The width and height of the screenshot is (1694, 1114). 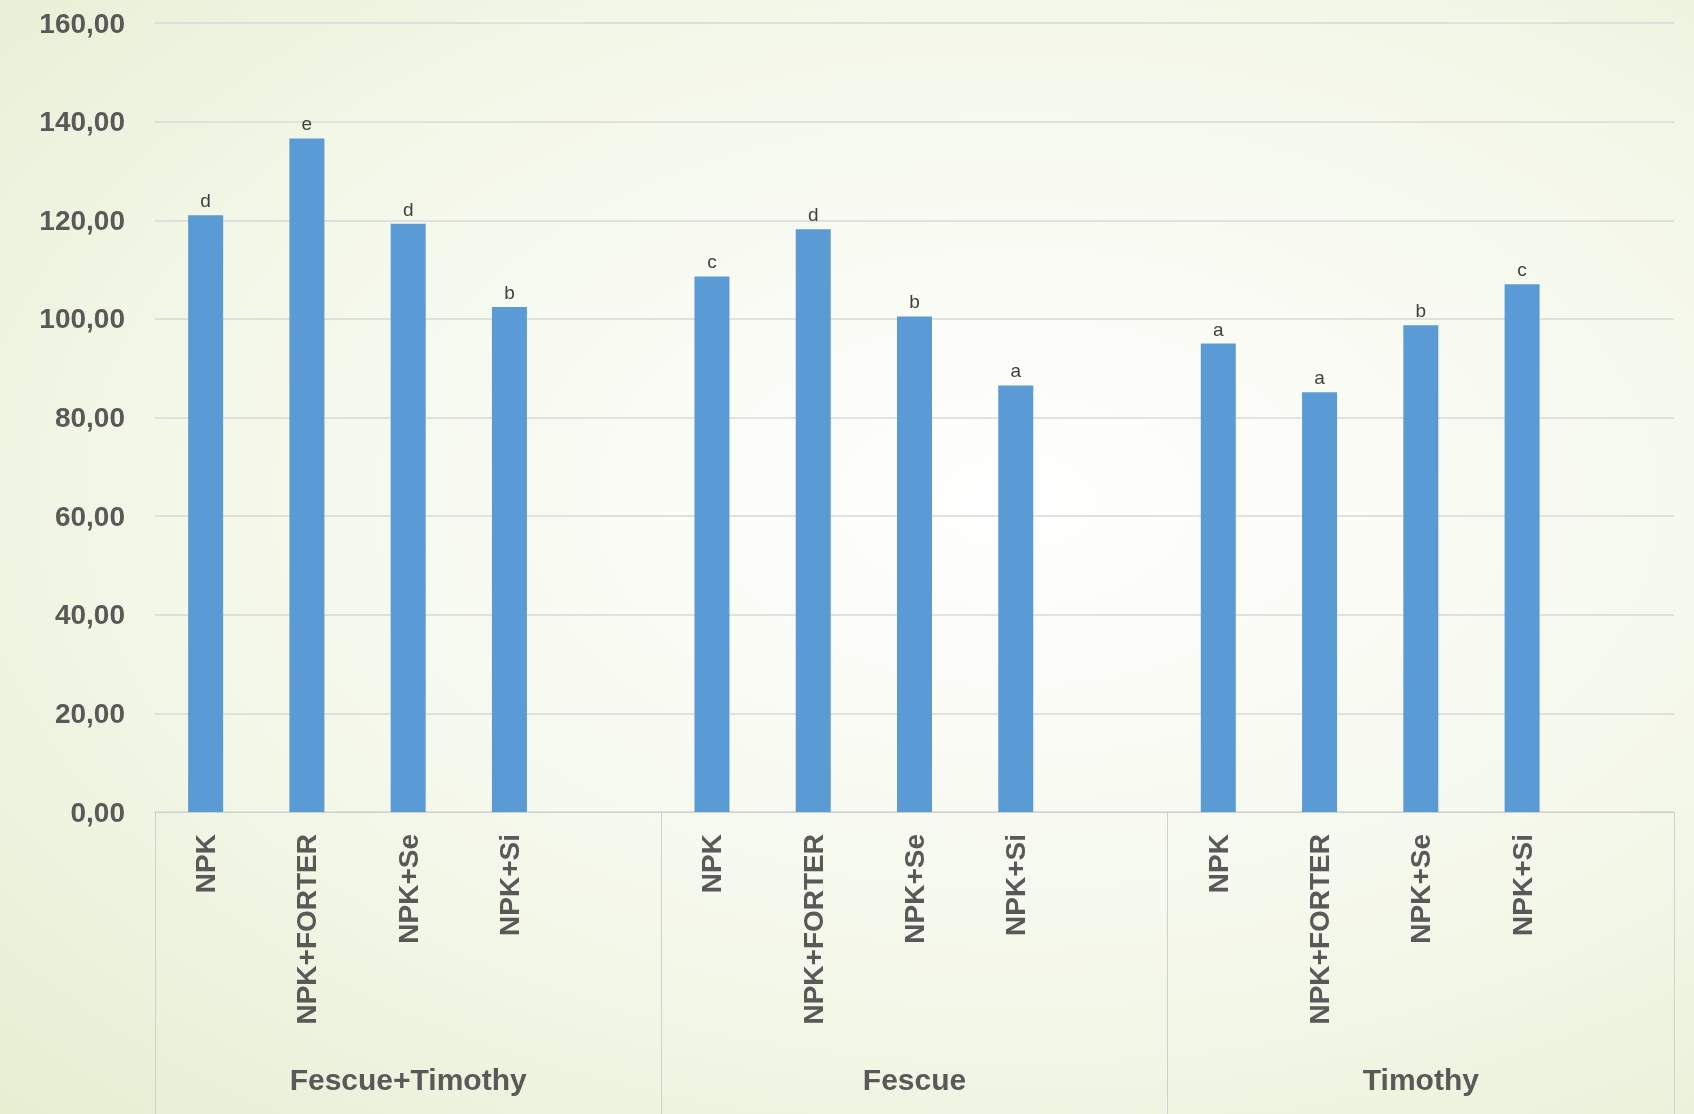 I want to click on y-tick-label: 160,00, so click(x=82, y=23).